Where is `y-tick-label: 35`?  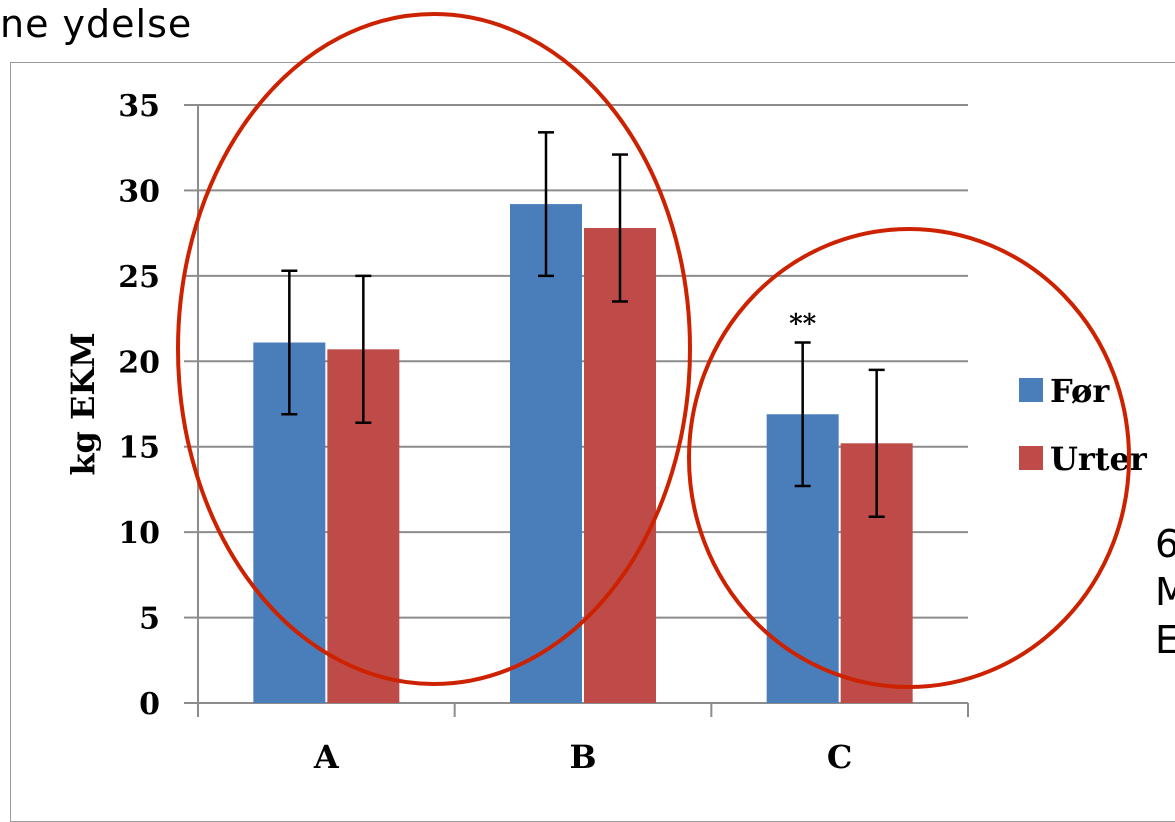 y-tick-label: 35 is located at coordinates (139, 106).